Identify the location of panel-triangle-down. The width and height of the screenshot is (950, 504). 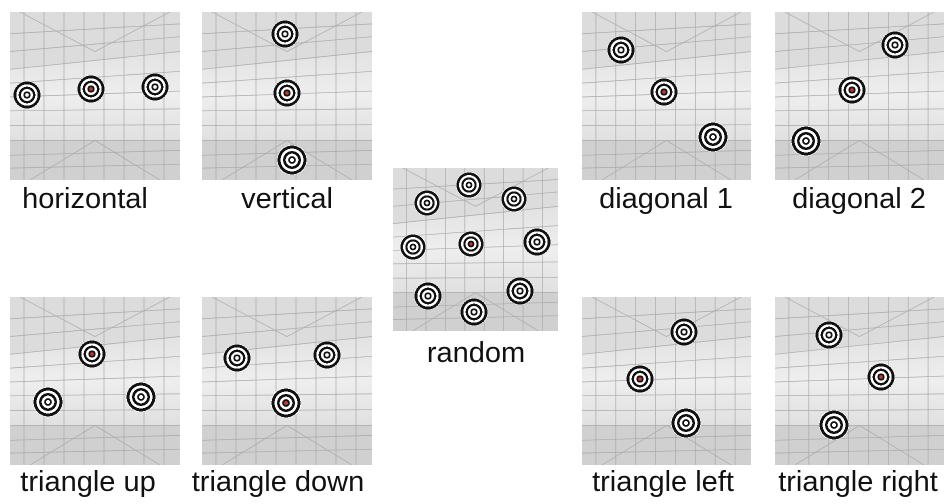
(287, 381).